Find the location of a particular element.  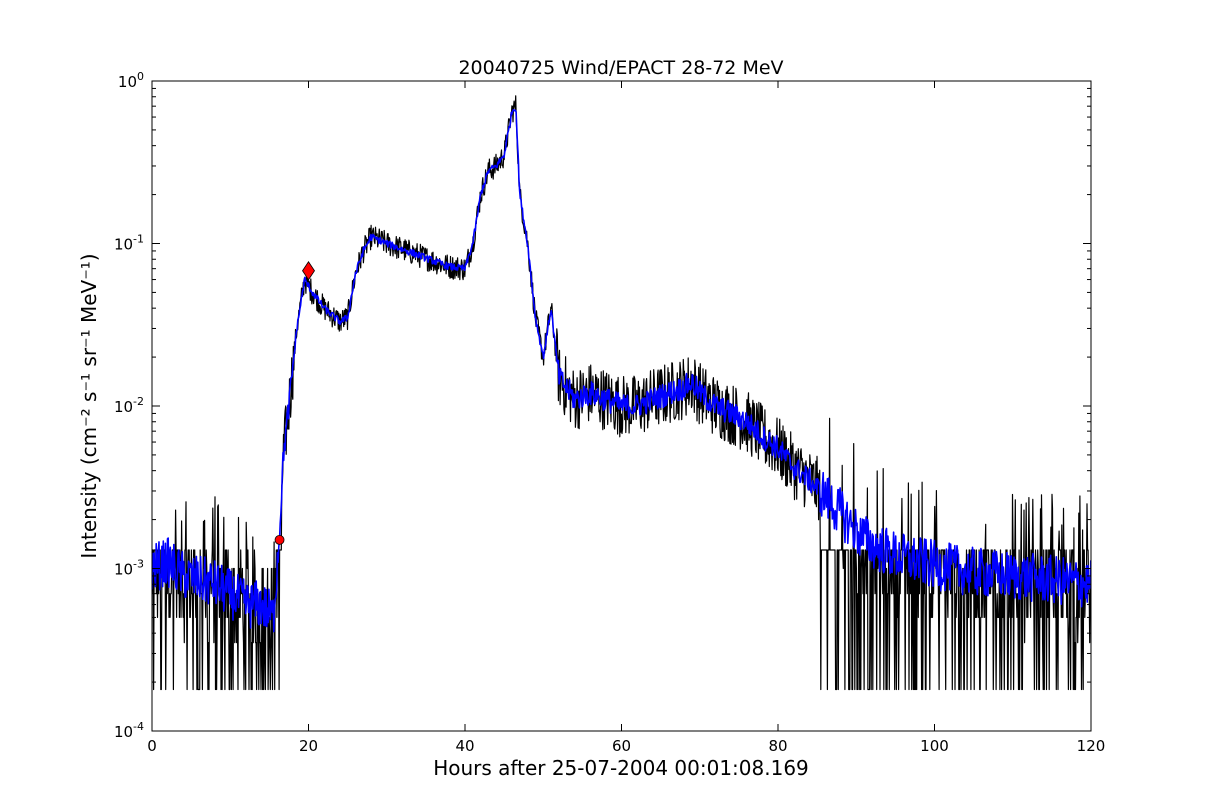

x-tick-label: 100 is located at coordinates (934, 746).